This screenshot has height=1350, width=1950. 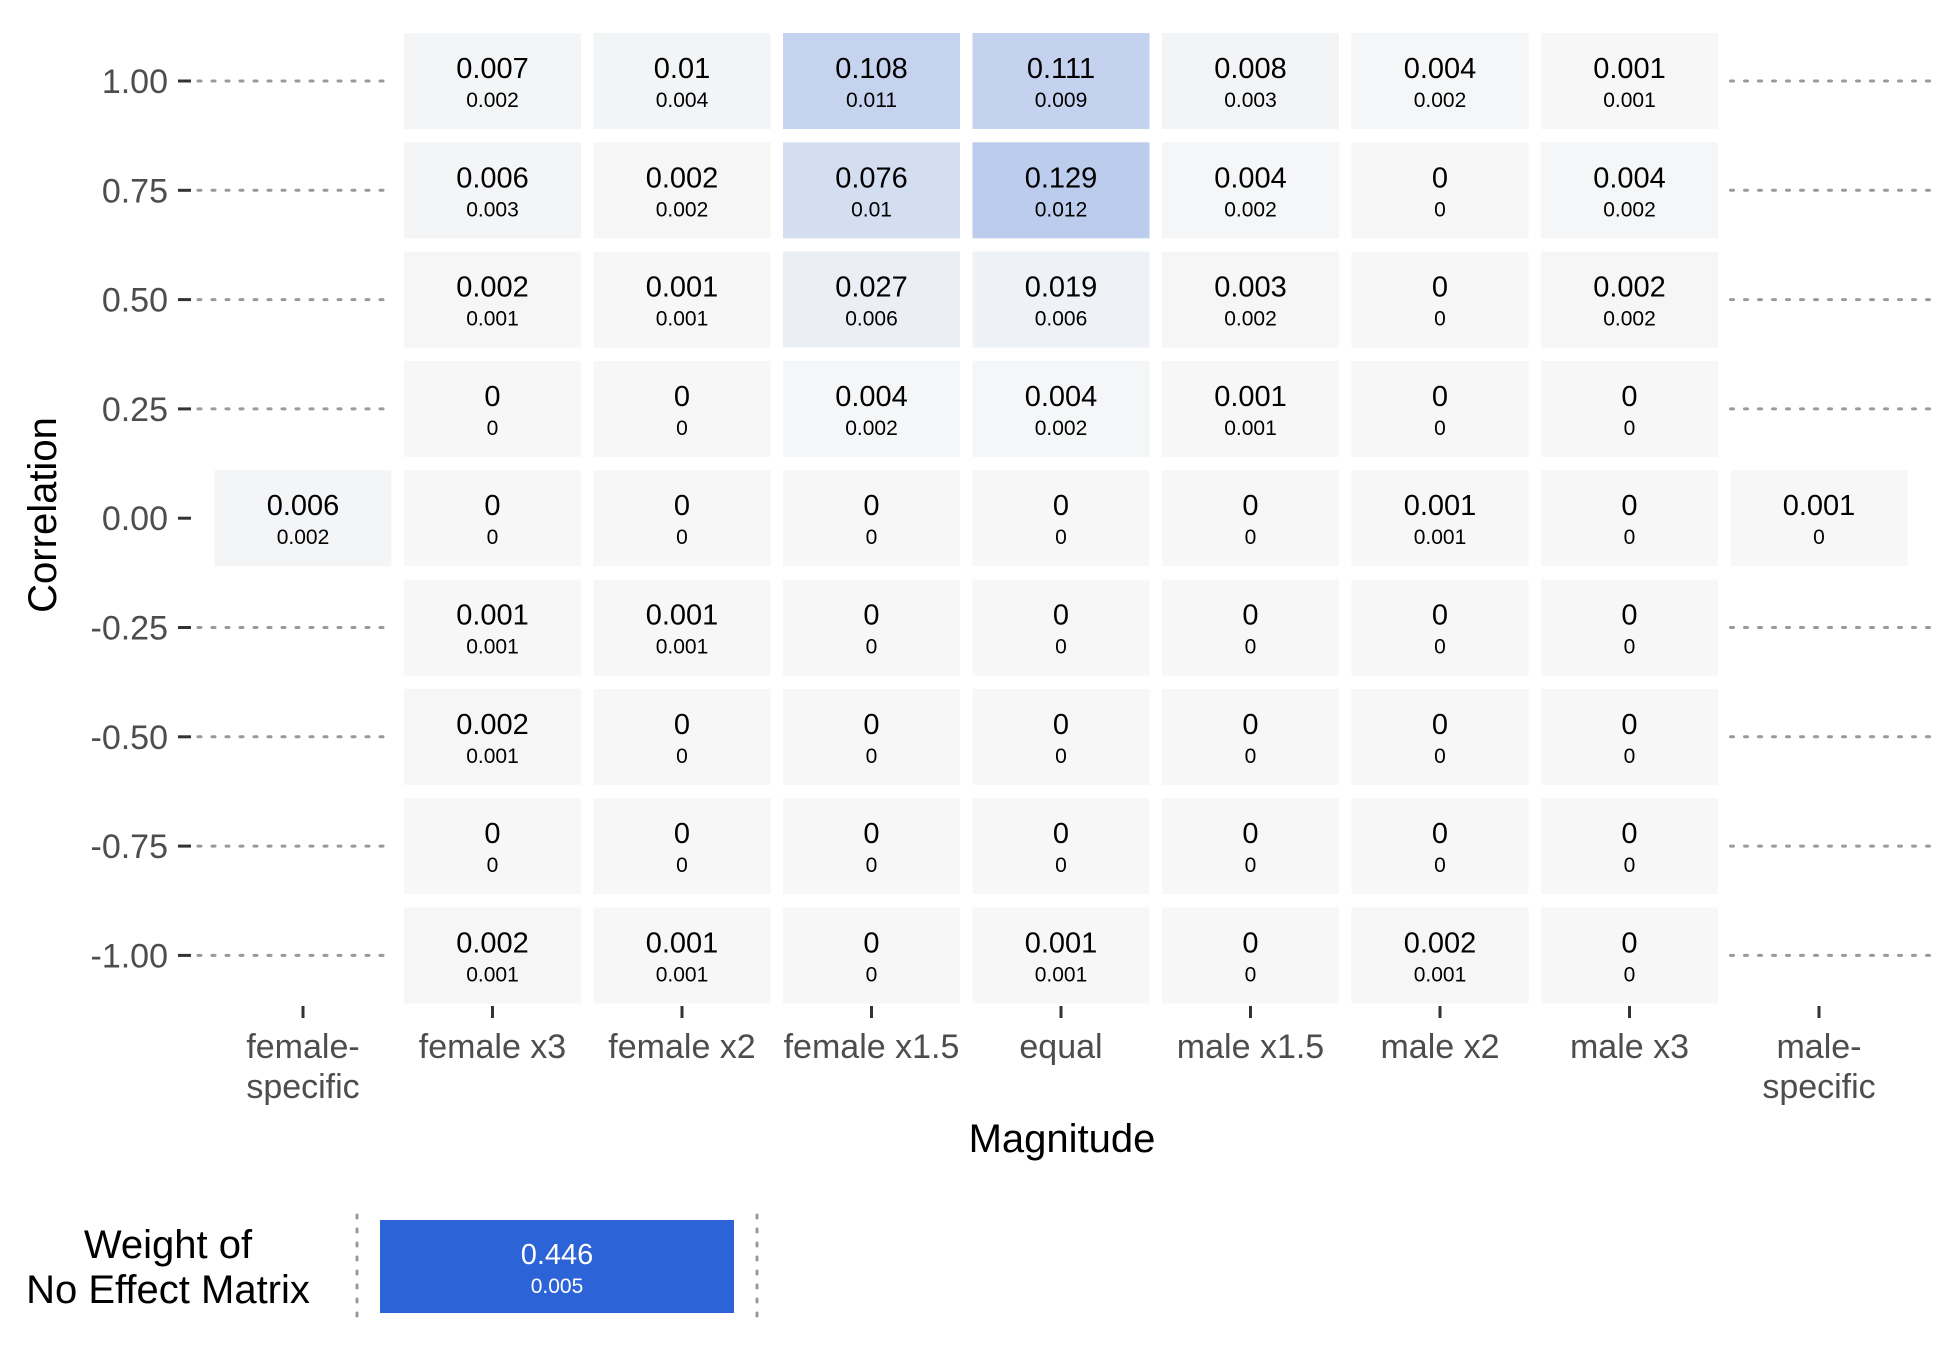 I want to click on heatmap-cell: 0.129 0.012, so click(x=1061, y=190).